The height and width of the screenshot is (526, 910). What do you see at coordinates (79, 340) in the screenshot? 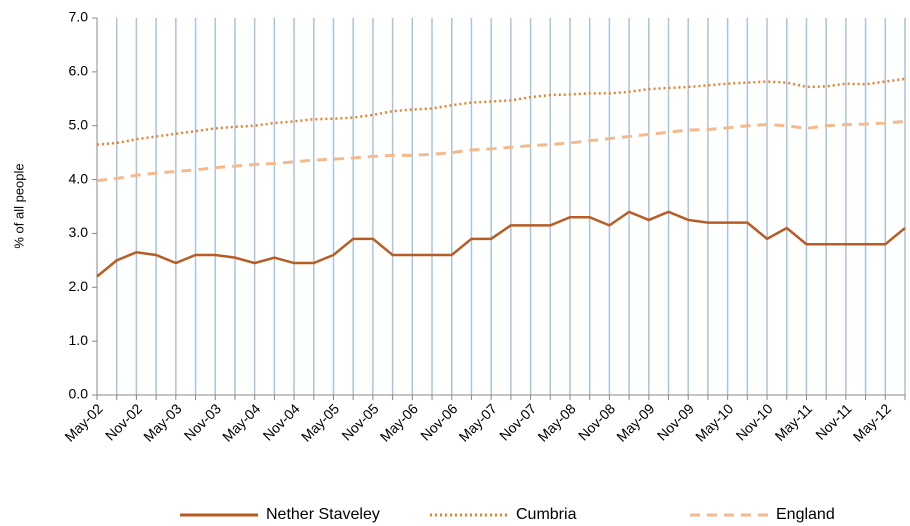
I see `y-tick-label: 1.0` at bounding box center [79, 340].